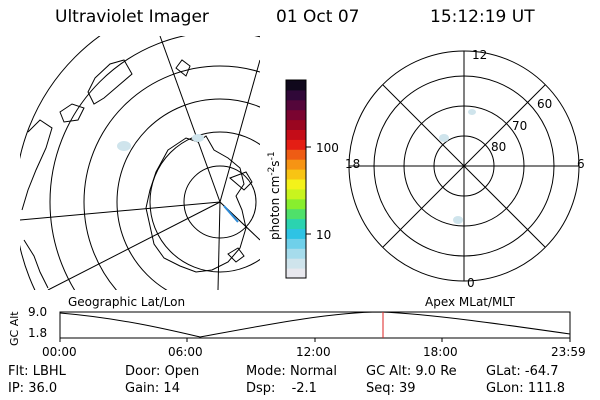 The width and height of the screenshot is (600, 400). Describe the element at coordinates (520, 126) in the screenshot. I see `mlat-label-70: 70` at that location.